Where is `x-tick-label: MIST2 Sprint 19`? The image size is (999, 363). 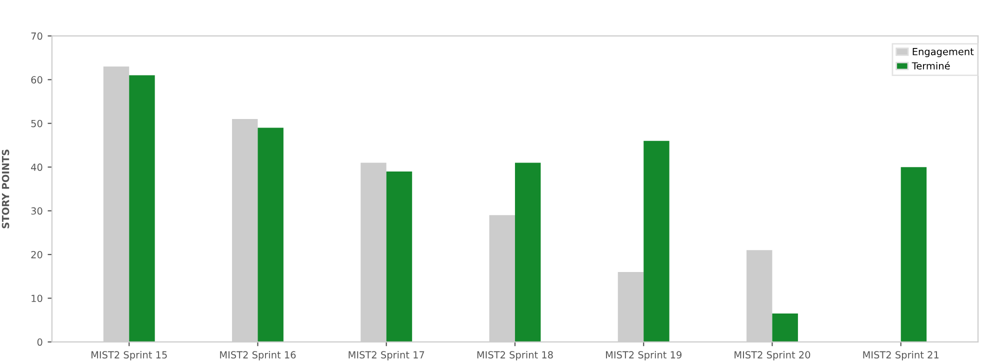
x-tick-label: MIST2 Sprint 19 is located at coordinates (644, 355).